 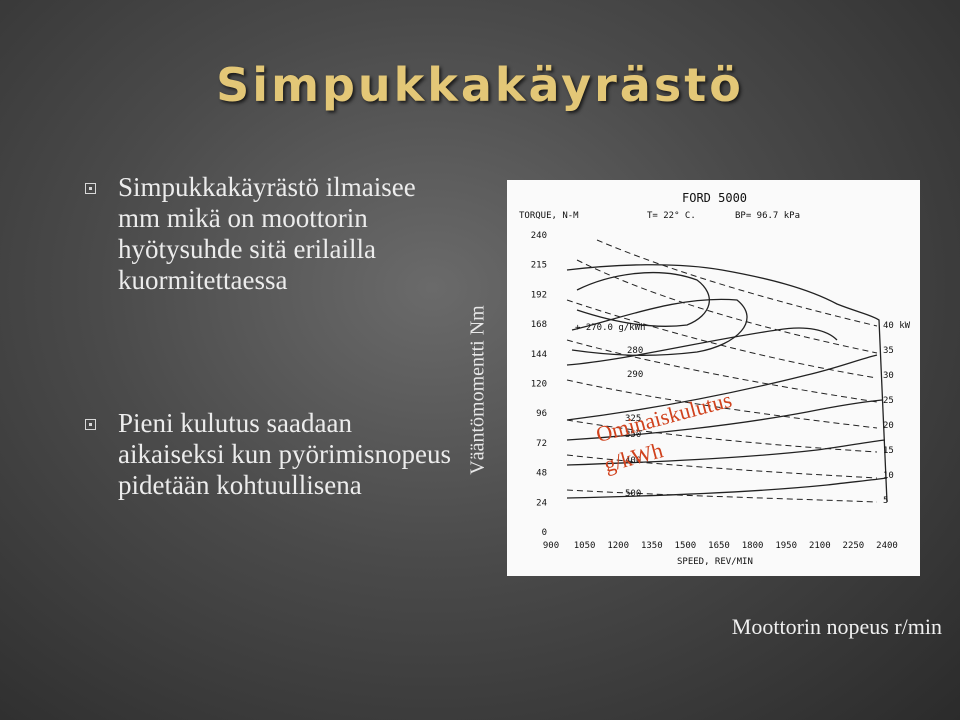 I want to click on y-tick-label: 120, so click(x=539, y=385).